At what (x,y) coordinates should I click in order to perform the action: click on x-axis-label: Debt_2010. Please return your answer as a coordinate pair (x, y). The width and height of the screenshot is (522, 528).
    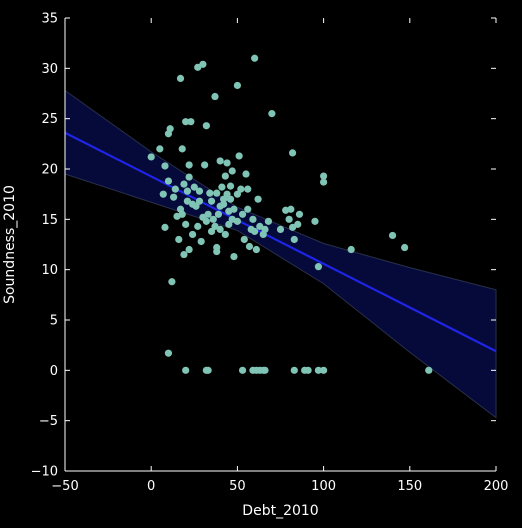
    Looking at the image, I should click on (280, 511).